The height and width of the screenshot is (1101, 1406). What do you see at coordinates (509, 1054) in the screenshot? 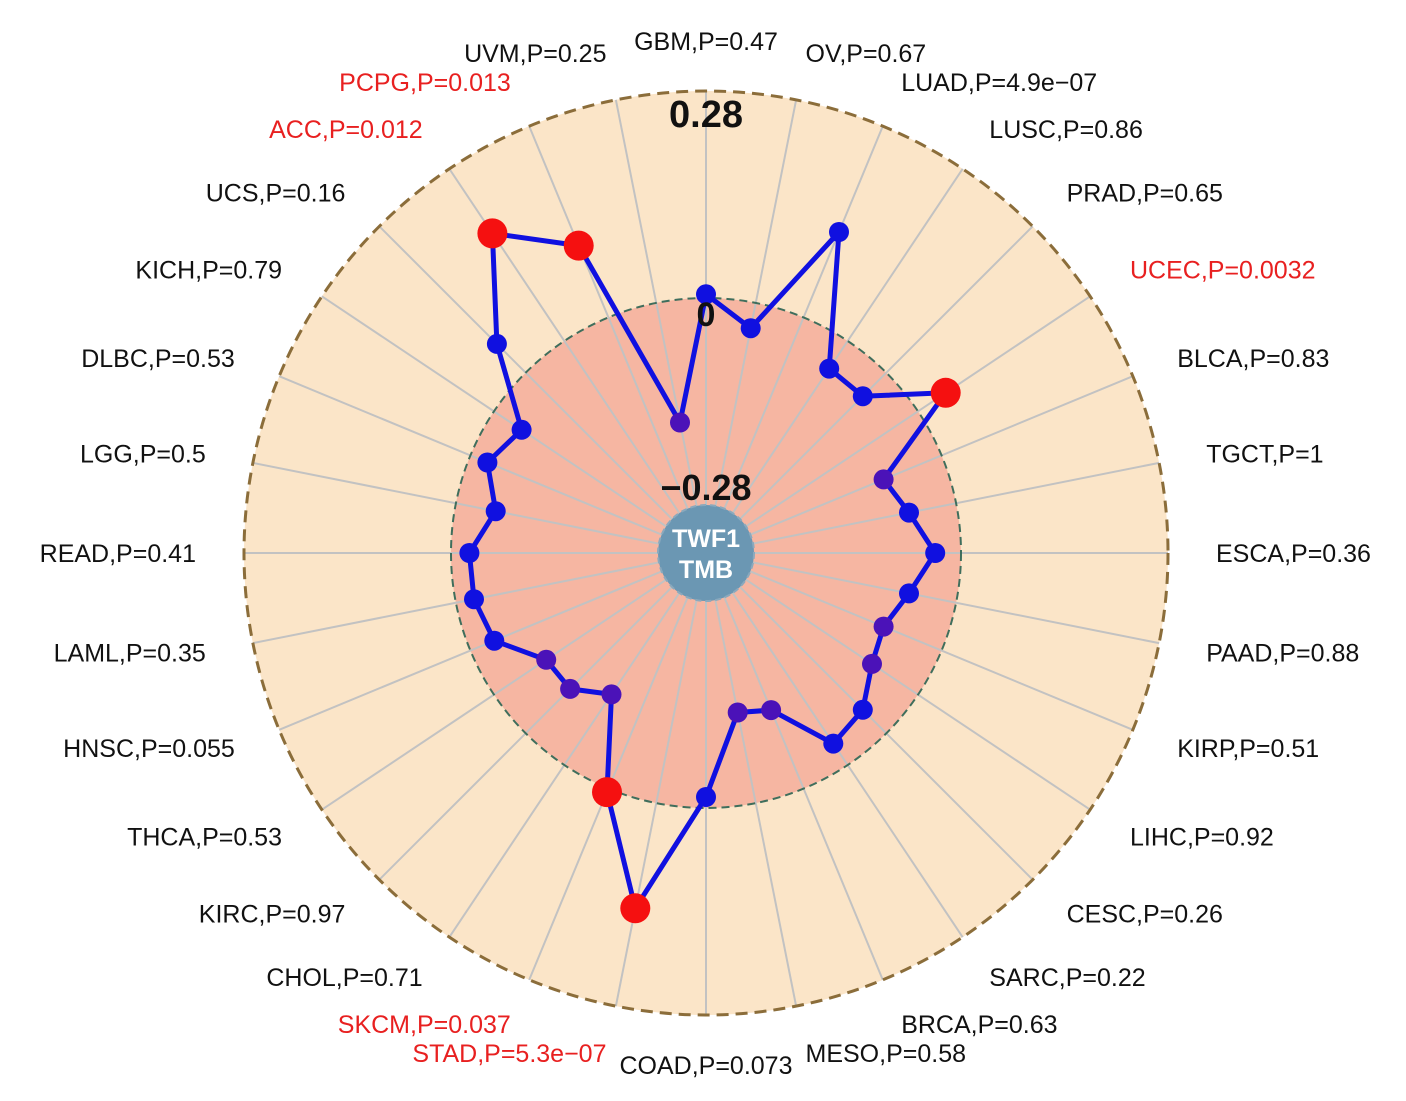
I see `category-label: STAD,P=5.3e−07` at bounding box center [509, 1054].